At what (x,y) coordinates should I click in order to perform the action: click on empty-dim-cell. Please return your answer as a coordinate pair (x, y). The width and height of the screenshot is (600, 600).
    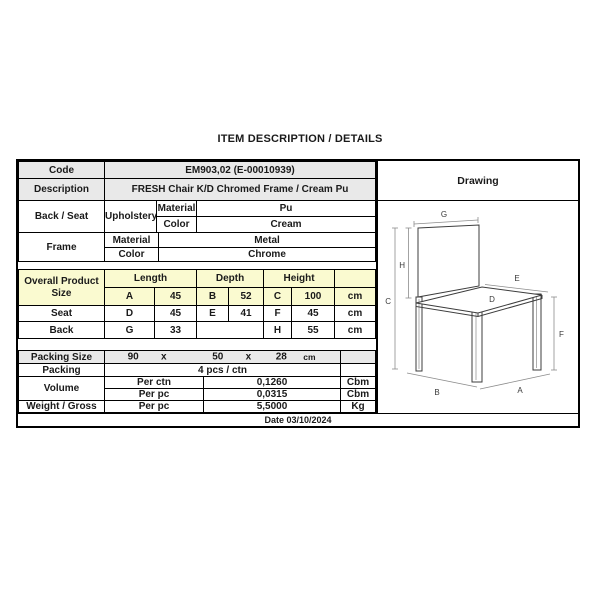
    Looking at the image, I should click on (230, 330).